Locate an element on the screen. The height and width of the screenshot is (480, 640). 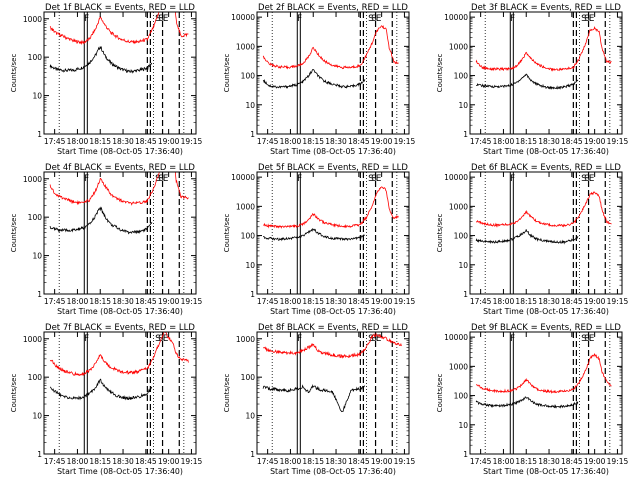
chart-title: Det 3f BLACK = Events, RED = LLD is located at coordinates (546, 8).